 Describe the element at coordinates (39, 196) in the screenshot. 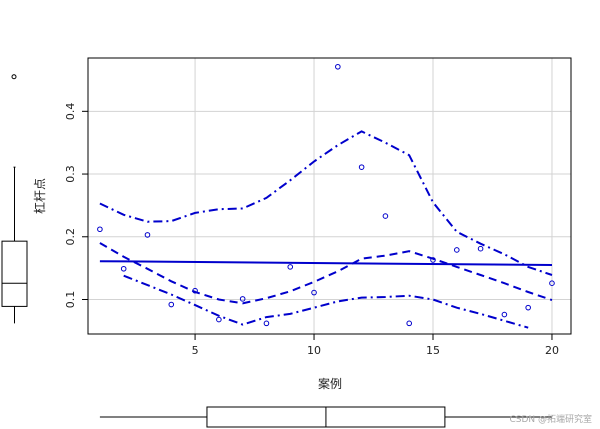

I see `y-axis-title: 杠杆点` at that location.